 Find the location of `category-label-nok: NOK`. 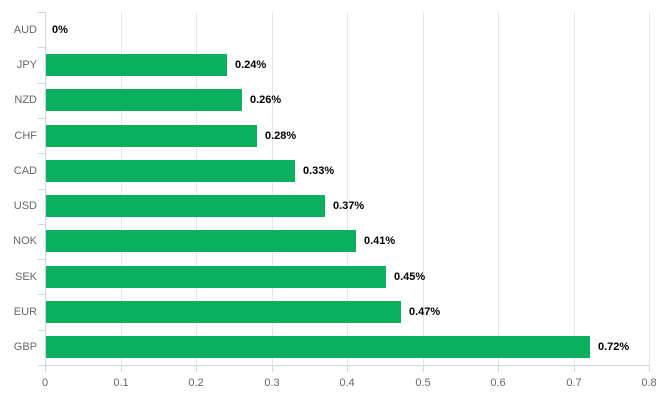

category-label-nok: NOK is located at coordinates (25, 241).